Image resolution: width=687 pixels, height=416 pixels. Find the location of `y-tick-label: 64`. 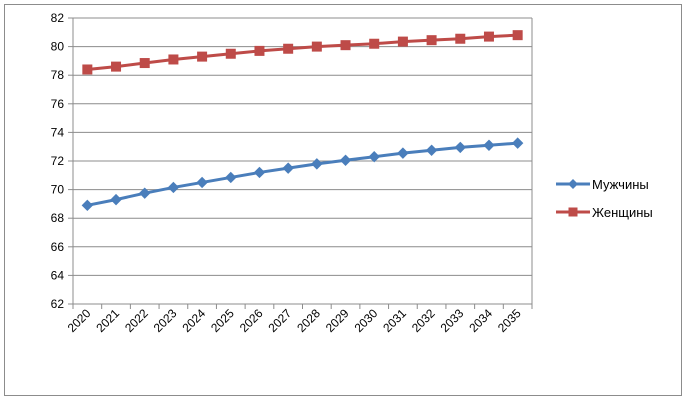

y-tick-label: 64 is located at coordinates (58, 275).